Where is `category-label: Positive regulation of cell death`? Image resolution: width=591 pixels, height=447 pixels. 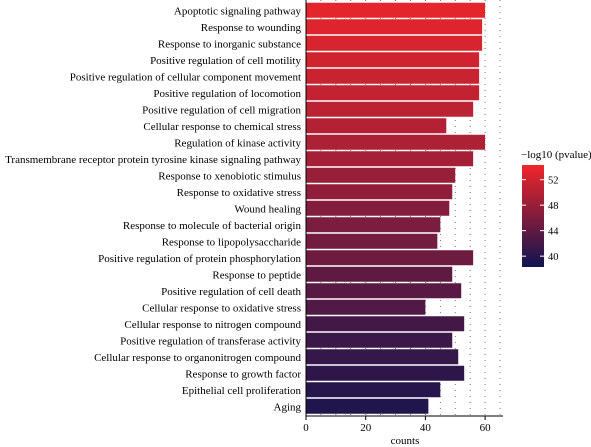 category-label: Positive regulation of cell death is located at coordinates (231, 292).